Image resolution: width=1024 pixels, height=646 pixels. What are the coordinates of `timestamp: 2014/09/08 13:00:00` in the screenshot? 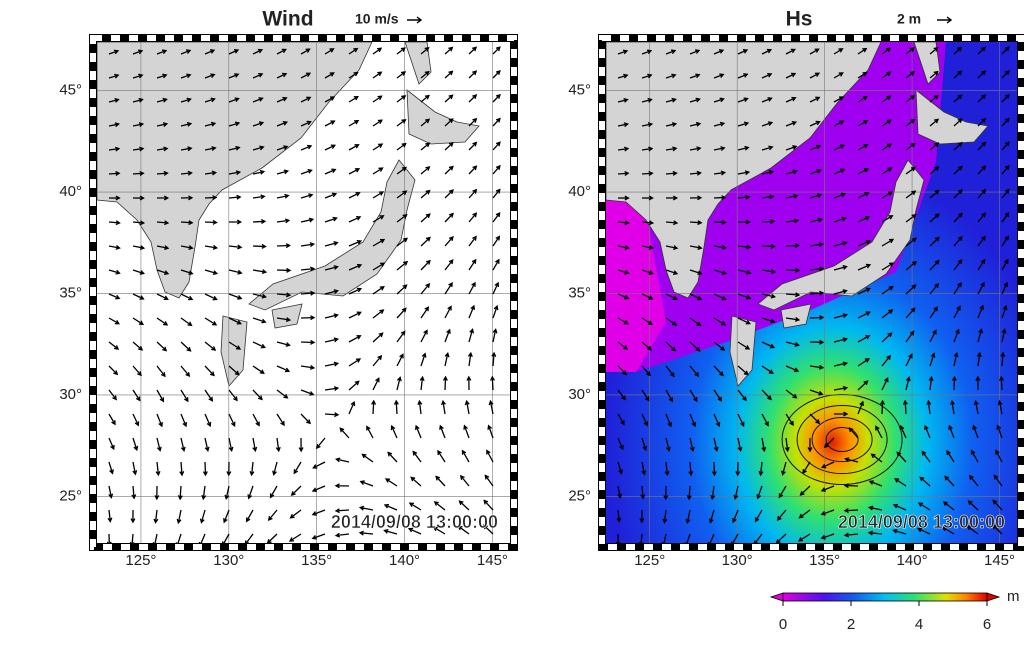 It's located at (414, 522).